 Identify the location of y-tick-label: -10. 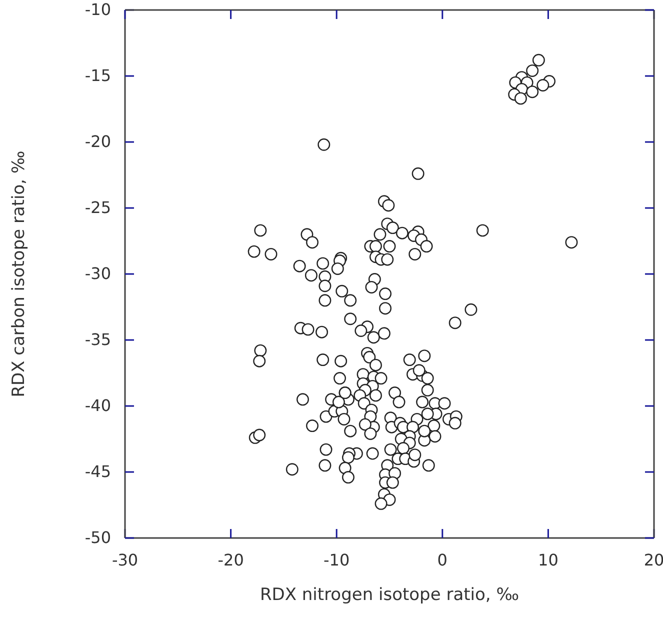
(97, 10).